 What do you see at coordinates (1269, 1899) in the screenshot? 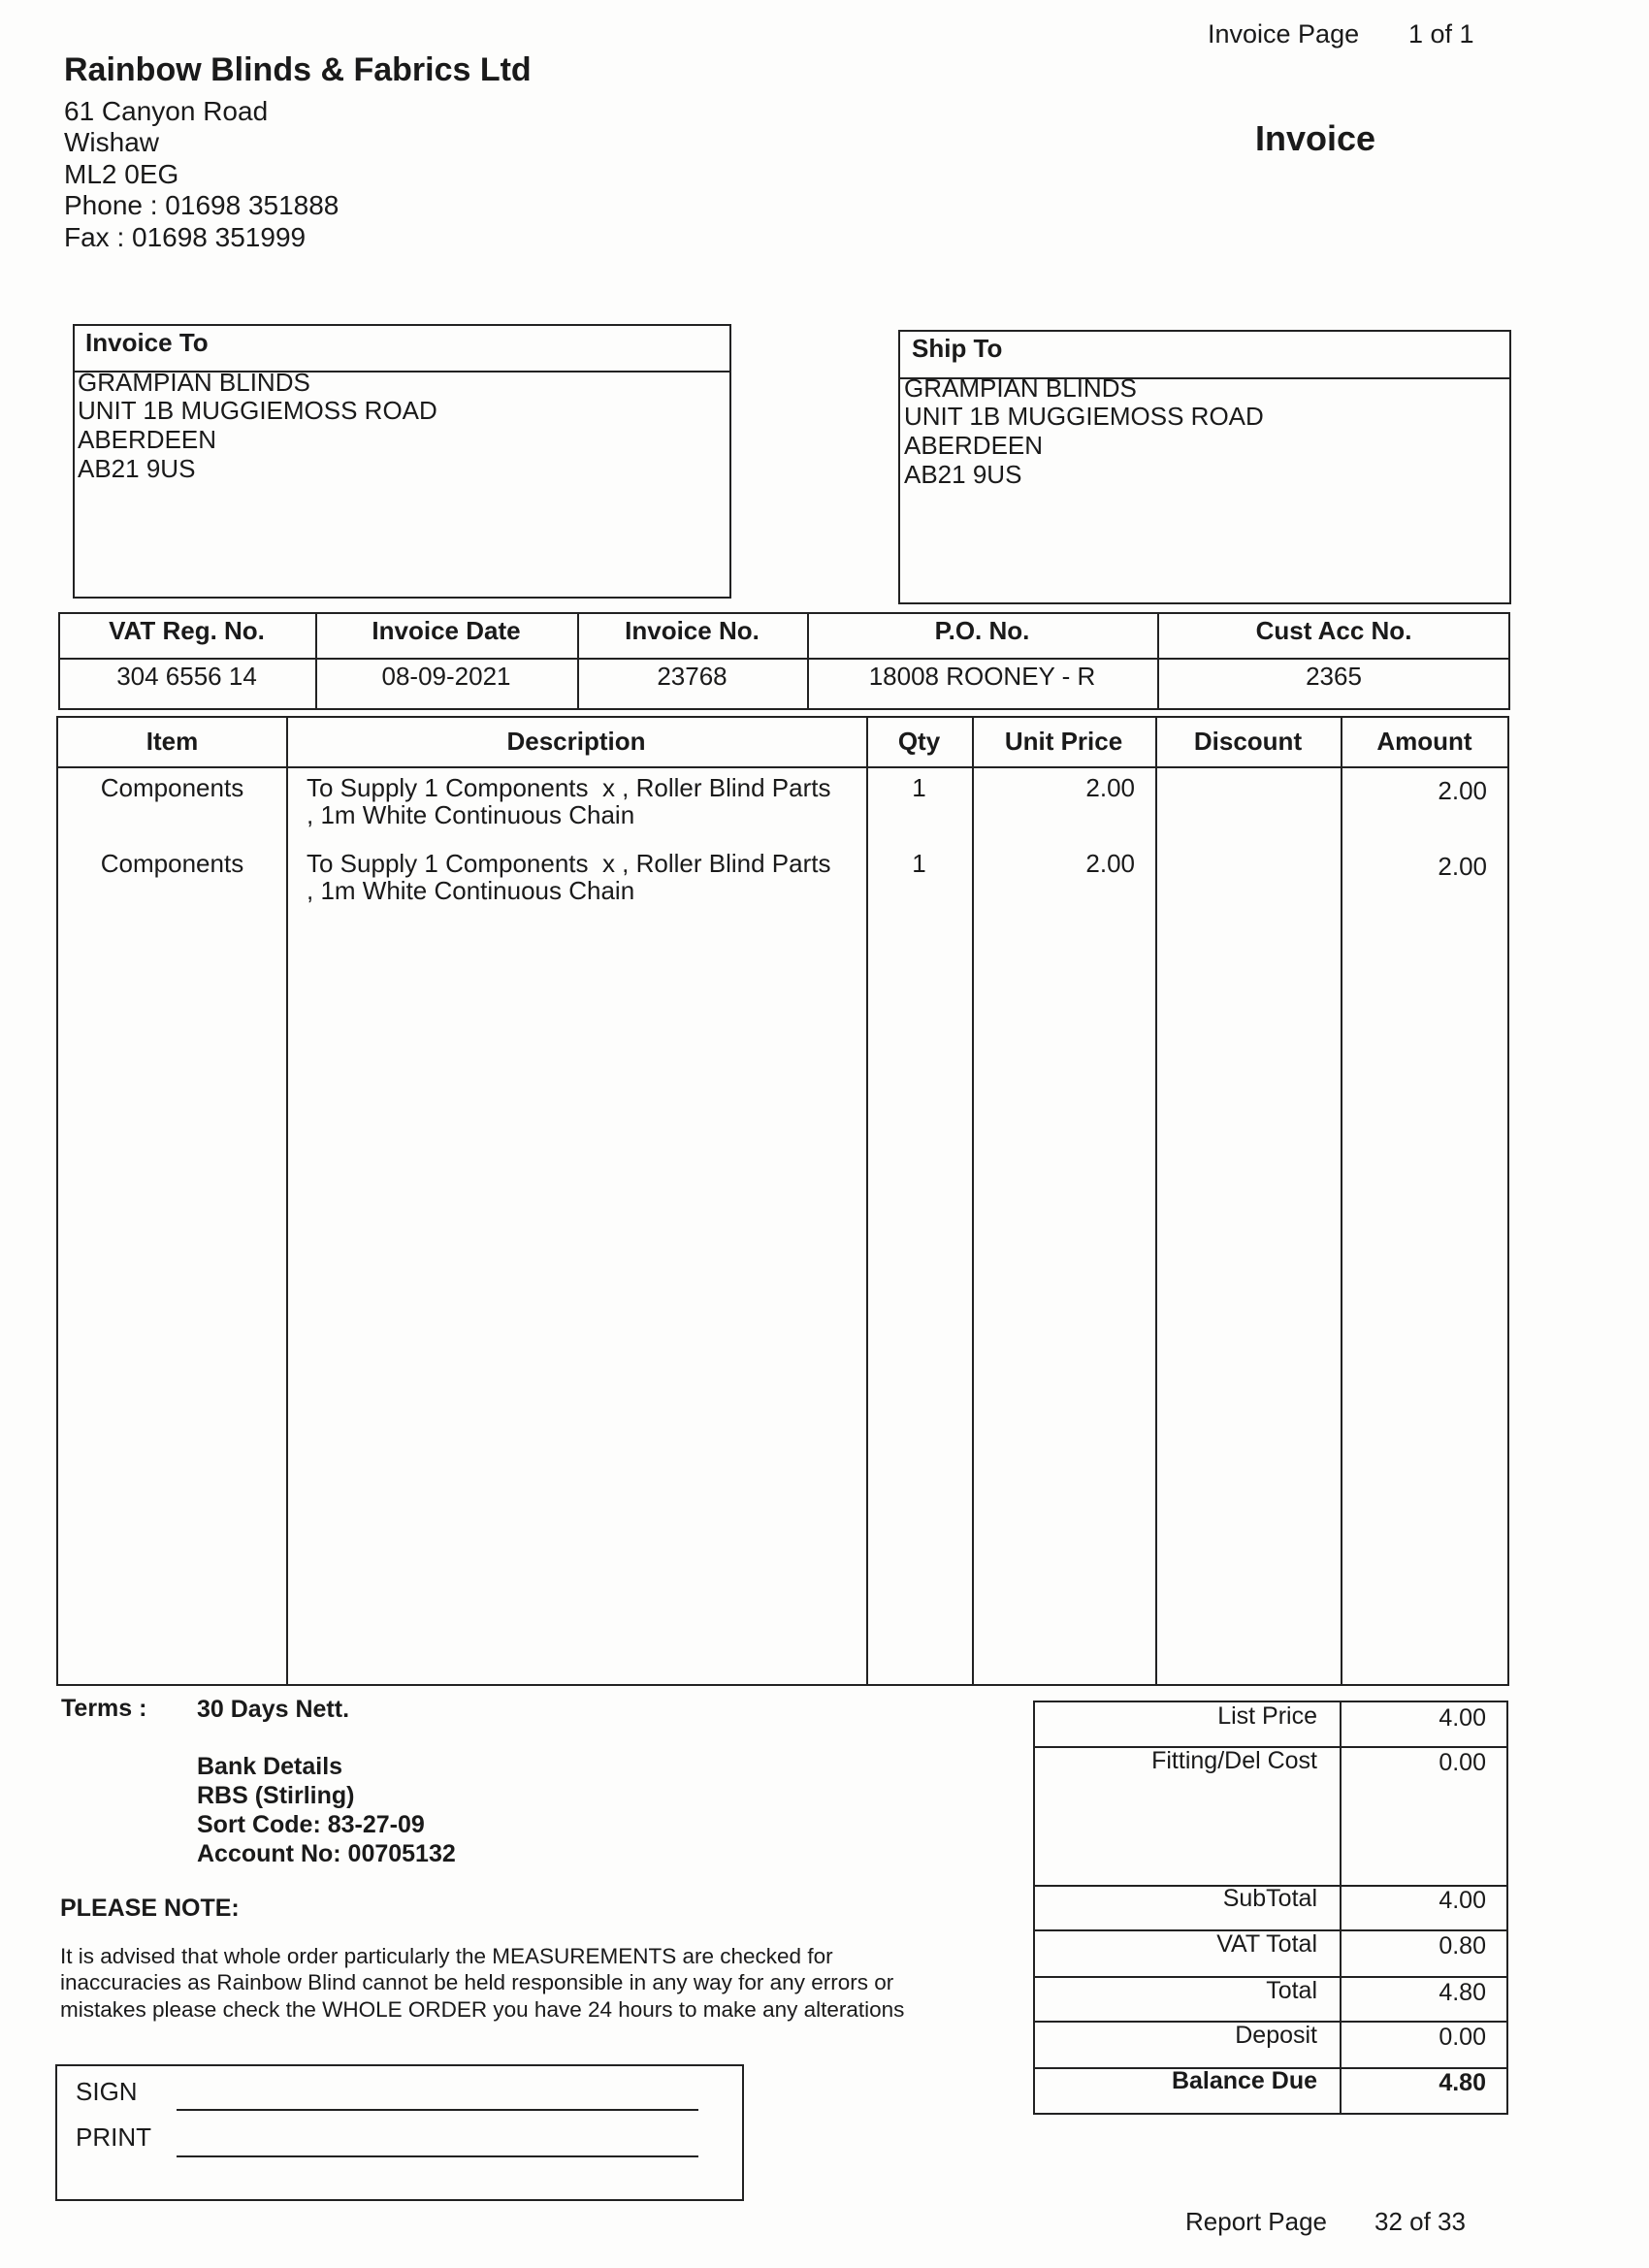
I see `totals-label: SubTotal` at bounding box center [1269, 1899].